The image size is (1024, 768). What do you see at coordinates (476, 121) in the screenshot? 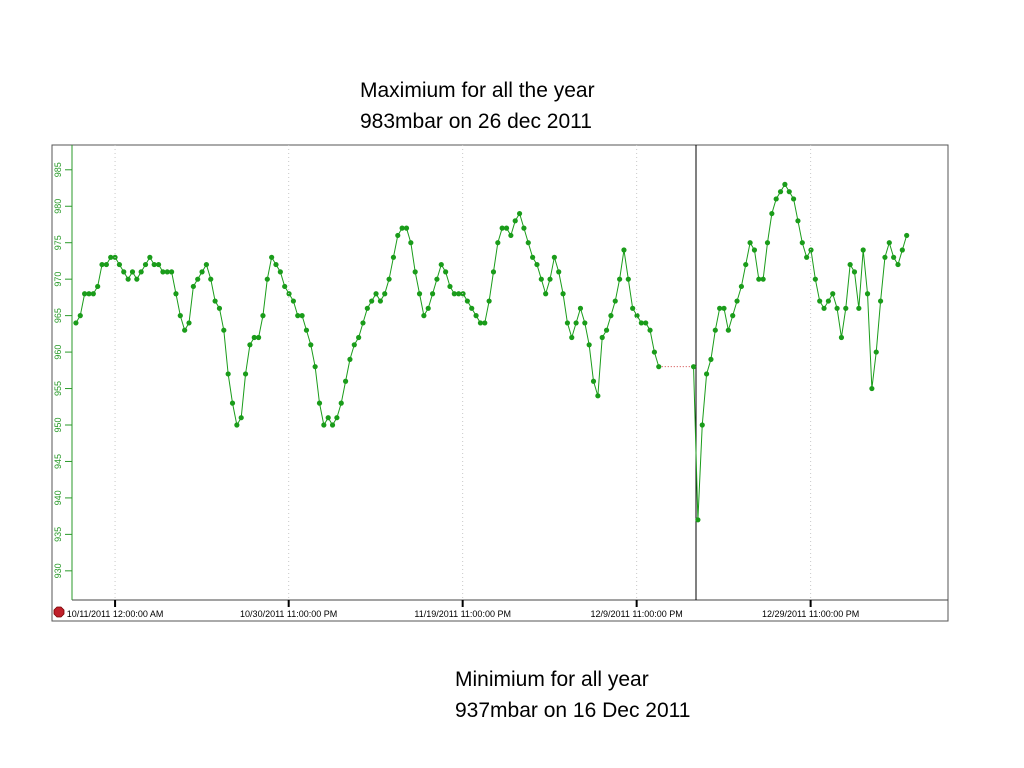
I see `annotation: 983mbar on 26 dec 2011` at bounding box center [476, 121].